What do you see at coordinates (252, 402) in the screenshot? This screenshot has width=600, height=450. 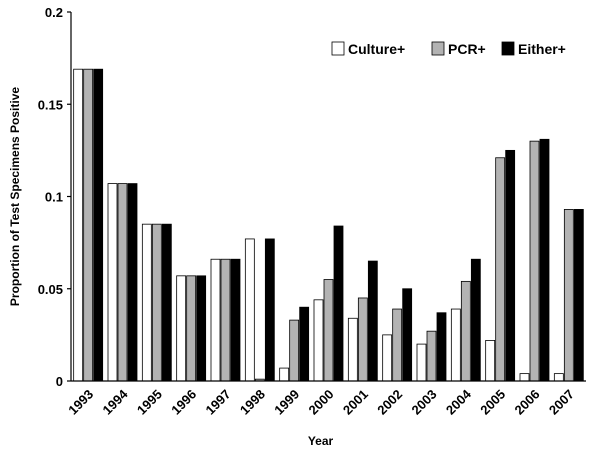 I see `x-tick-label: 1998` at bounding box center [252, 402].